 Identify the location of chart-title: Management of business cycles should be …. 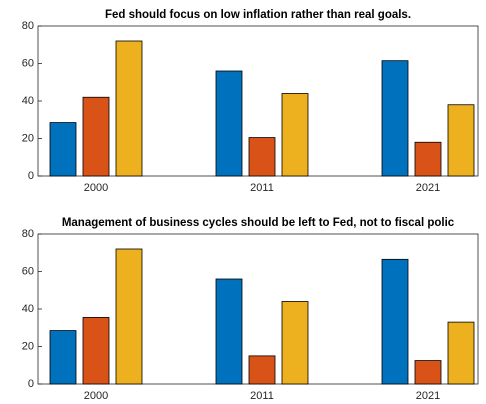
(258, 223).